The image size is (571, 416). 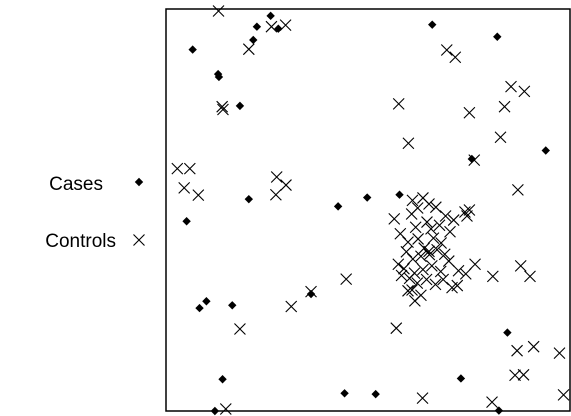 I want to click on legend-diamond-icon, so click(x=139, y=182).